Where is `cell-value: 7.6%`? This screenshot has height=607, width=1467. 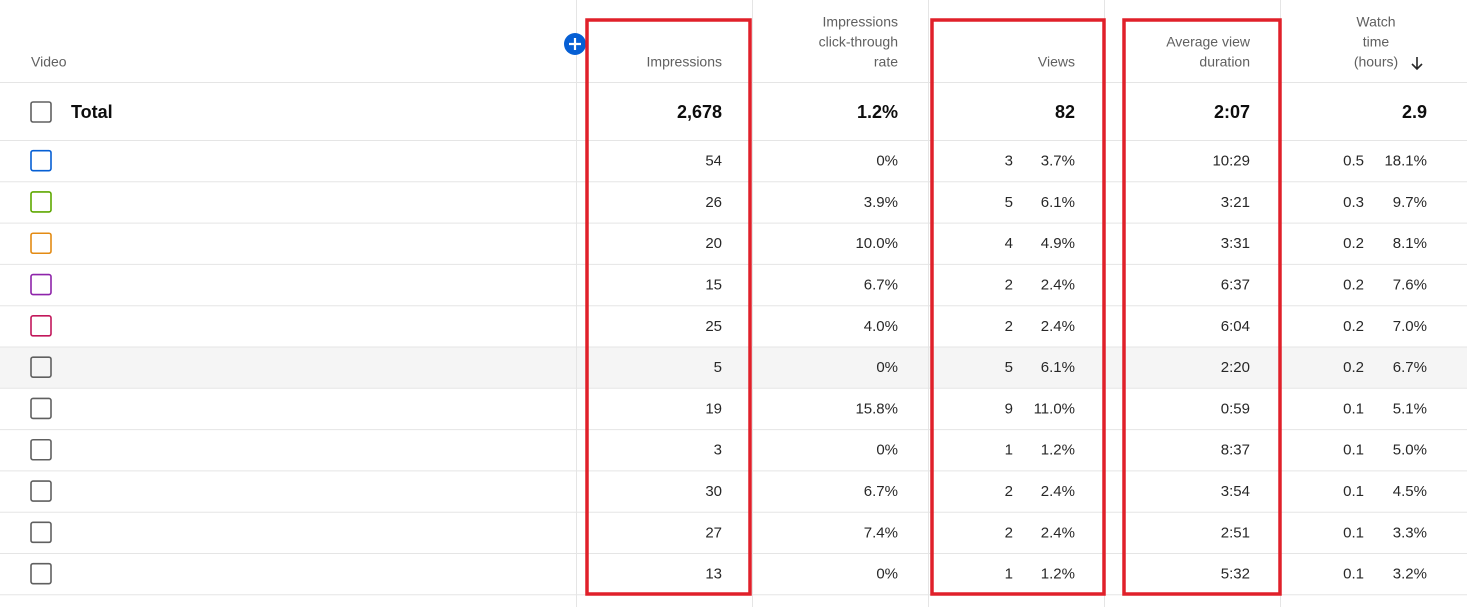
cell-value: 7.6% is located at coordinates (1410, 285).